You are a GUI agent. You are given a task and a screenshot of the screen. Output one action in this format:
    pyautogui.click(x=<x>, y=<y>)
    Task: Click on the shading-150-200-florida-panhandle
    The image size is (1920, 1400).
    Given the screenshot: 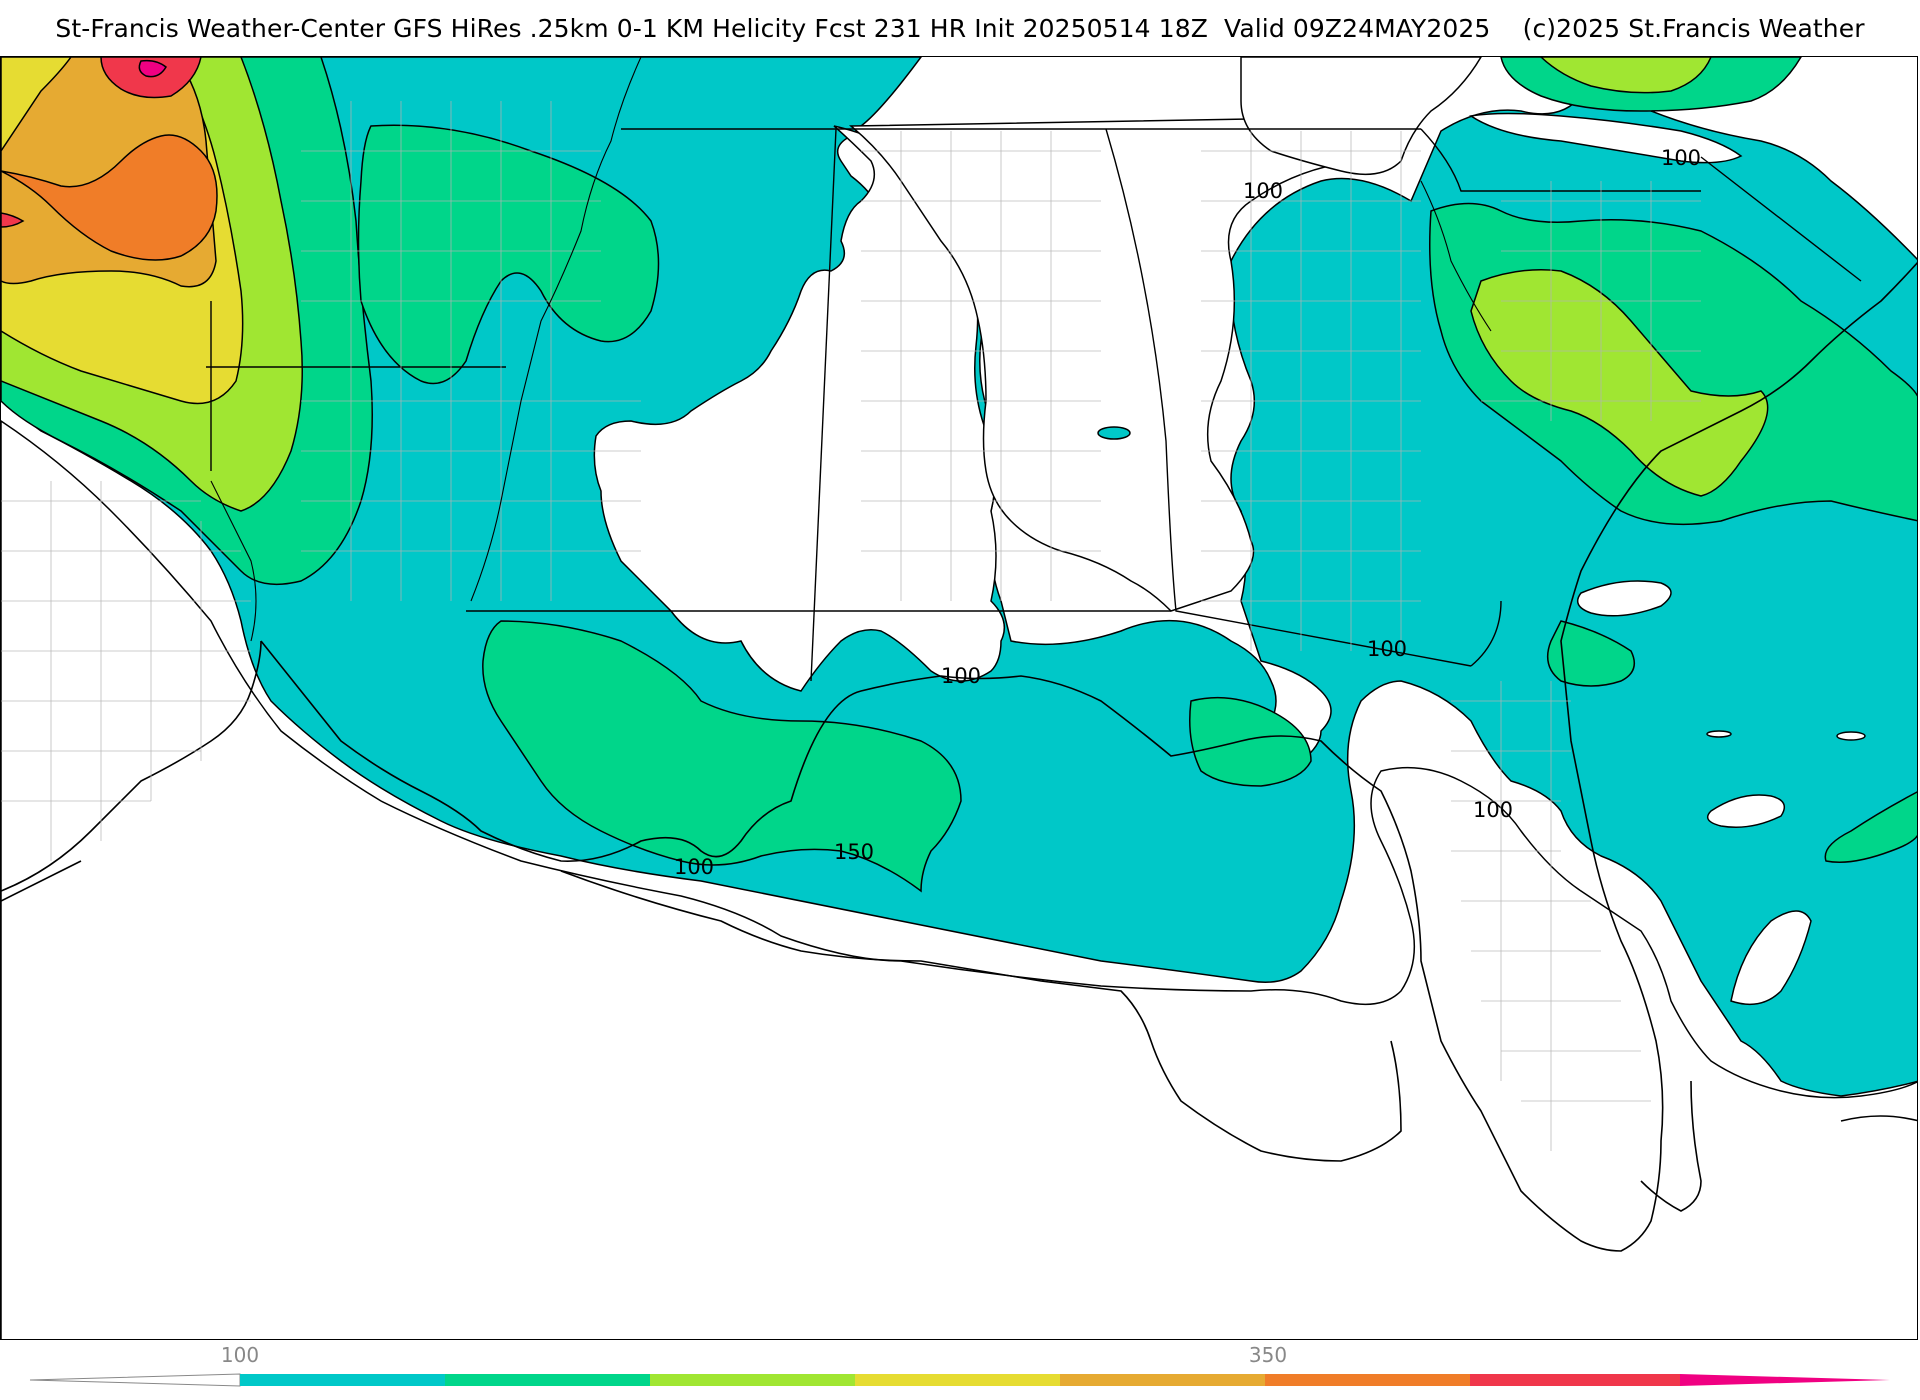 What is the action you would take?
    pyautogui.click(x=1250, y=741)
    